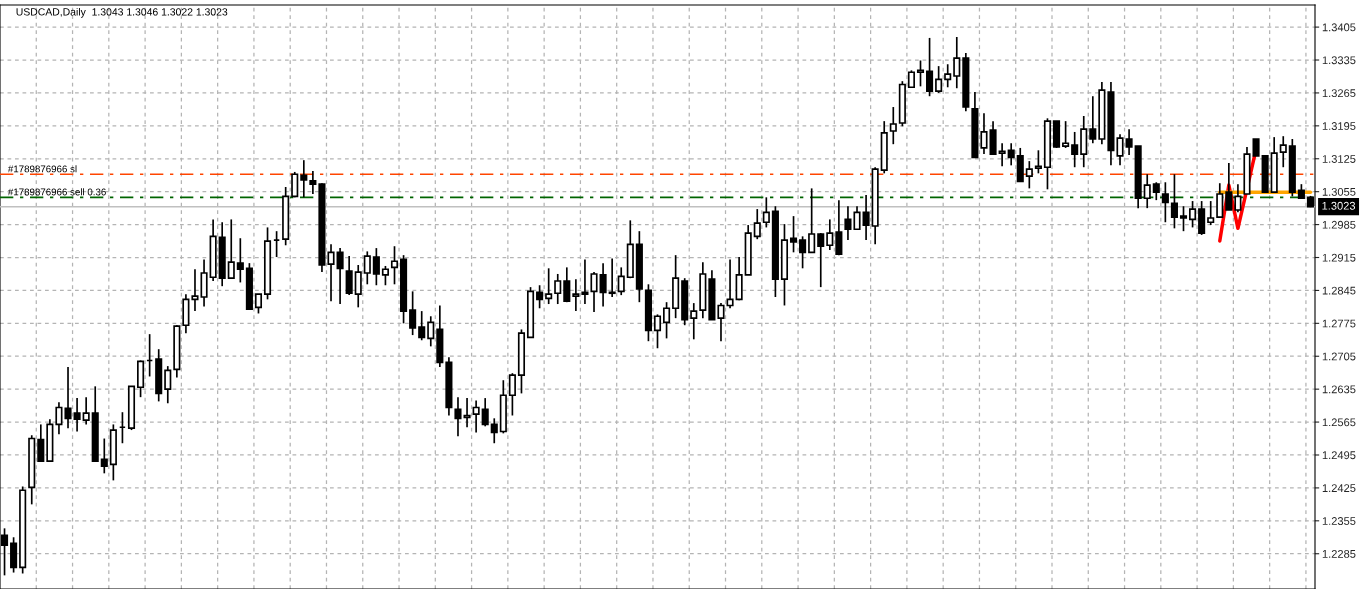 This screenshot has height=589, width=1362. I want to click on y-tick-label: 1.2355, so click(1339, 521).